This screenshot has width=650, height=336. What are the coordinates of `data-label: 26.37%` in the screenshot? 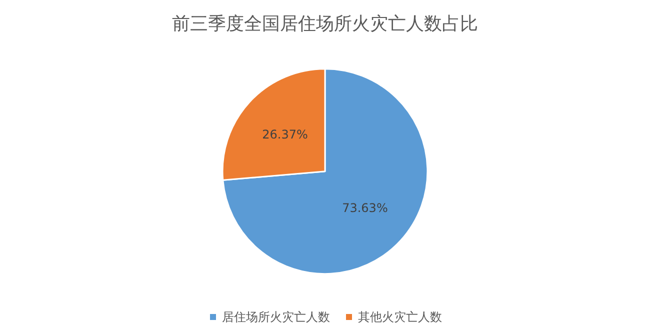 It's located at (285, 135).